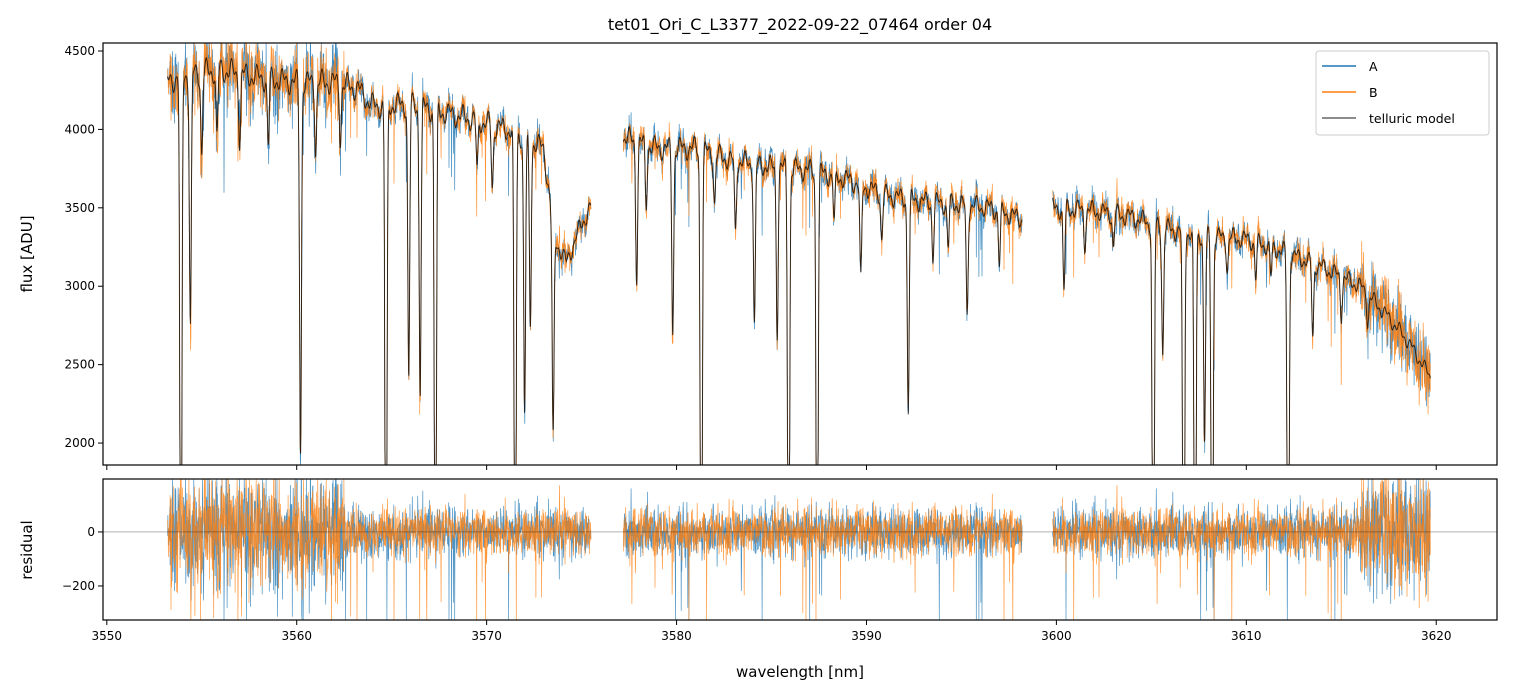 The image size is (1513, 696). I want to click on y-tick-label: 2000, so click(79, 443).